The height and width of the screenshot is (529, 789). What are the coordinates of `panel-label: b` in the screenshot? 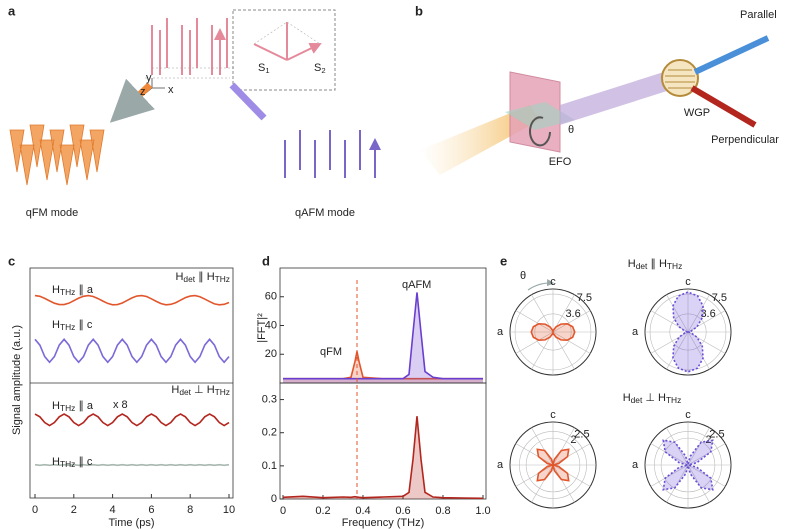 It's located at (419, 10).